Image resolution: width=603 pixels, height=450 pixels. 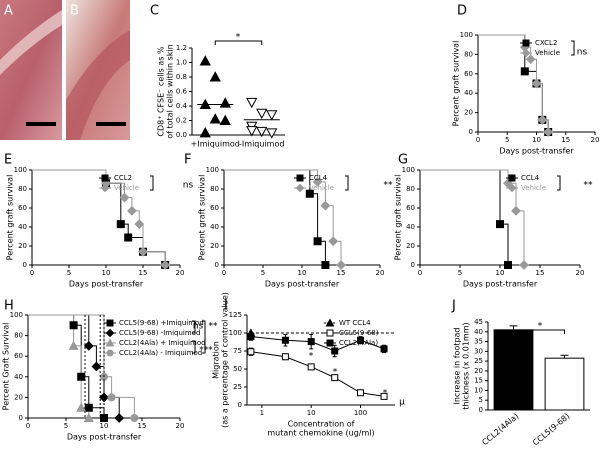 What do you see at coordinates (181, 121) in the screenshot?
I see `y-tick-label: 0.2` at bounding box center [181, 121].